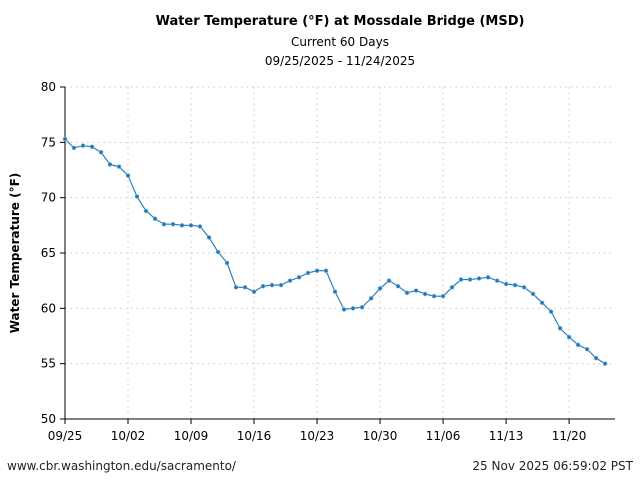 This screenshot has width=640, height=480. I want to click on y-tick-label: 65, so click(48, 253).